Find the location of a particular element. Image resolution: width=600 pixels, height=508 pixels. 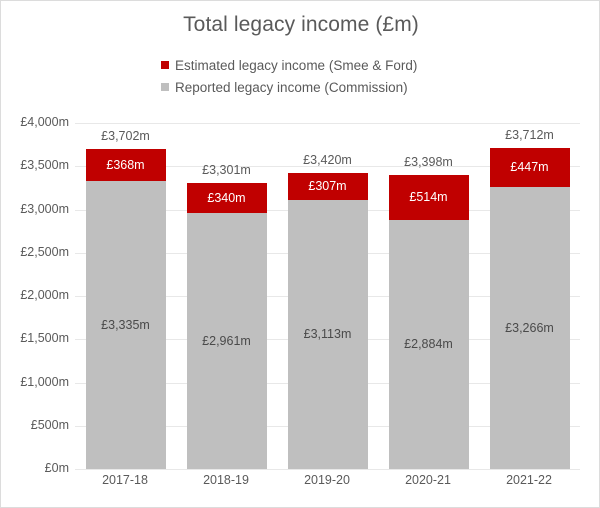

bar-segment-reported: £3,113m is located at coordinates (327, 334).